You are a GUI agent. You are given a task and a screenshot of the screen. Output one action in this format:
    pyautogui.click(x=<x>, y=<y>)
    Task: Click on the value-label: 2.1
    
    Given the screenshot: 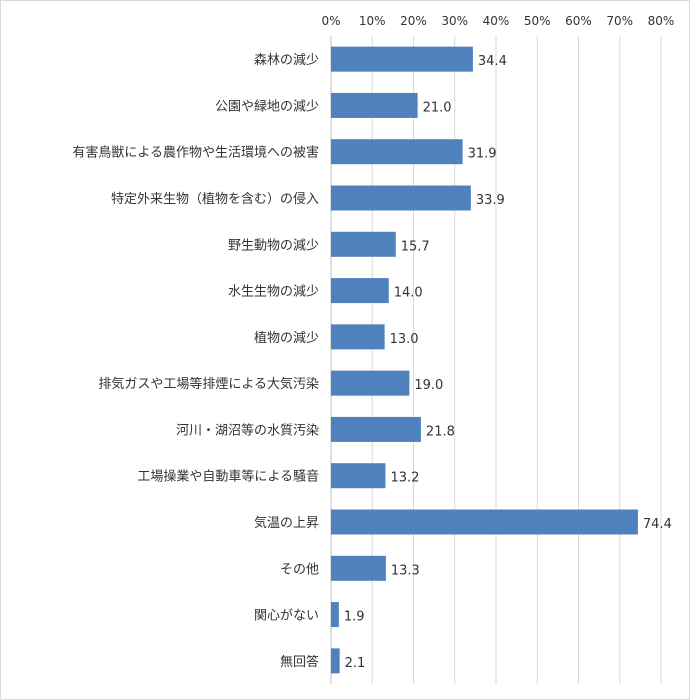 What is the action you would take?
    pyautogui.click(x=355, y=663)
    